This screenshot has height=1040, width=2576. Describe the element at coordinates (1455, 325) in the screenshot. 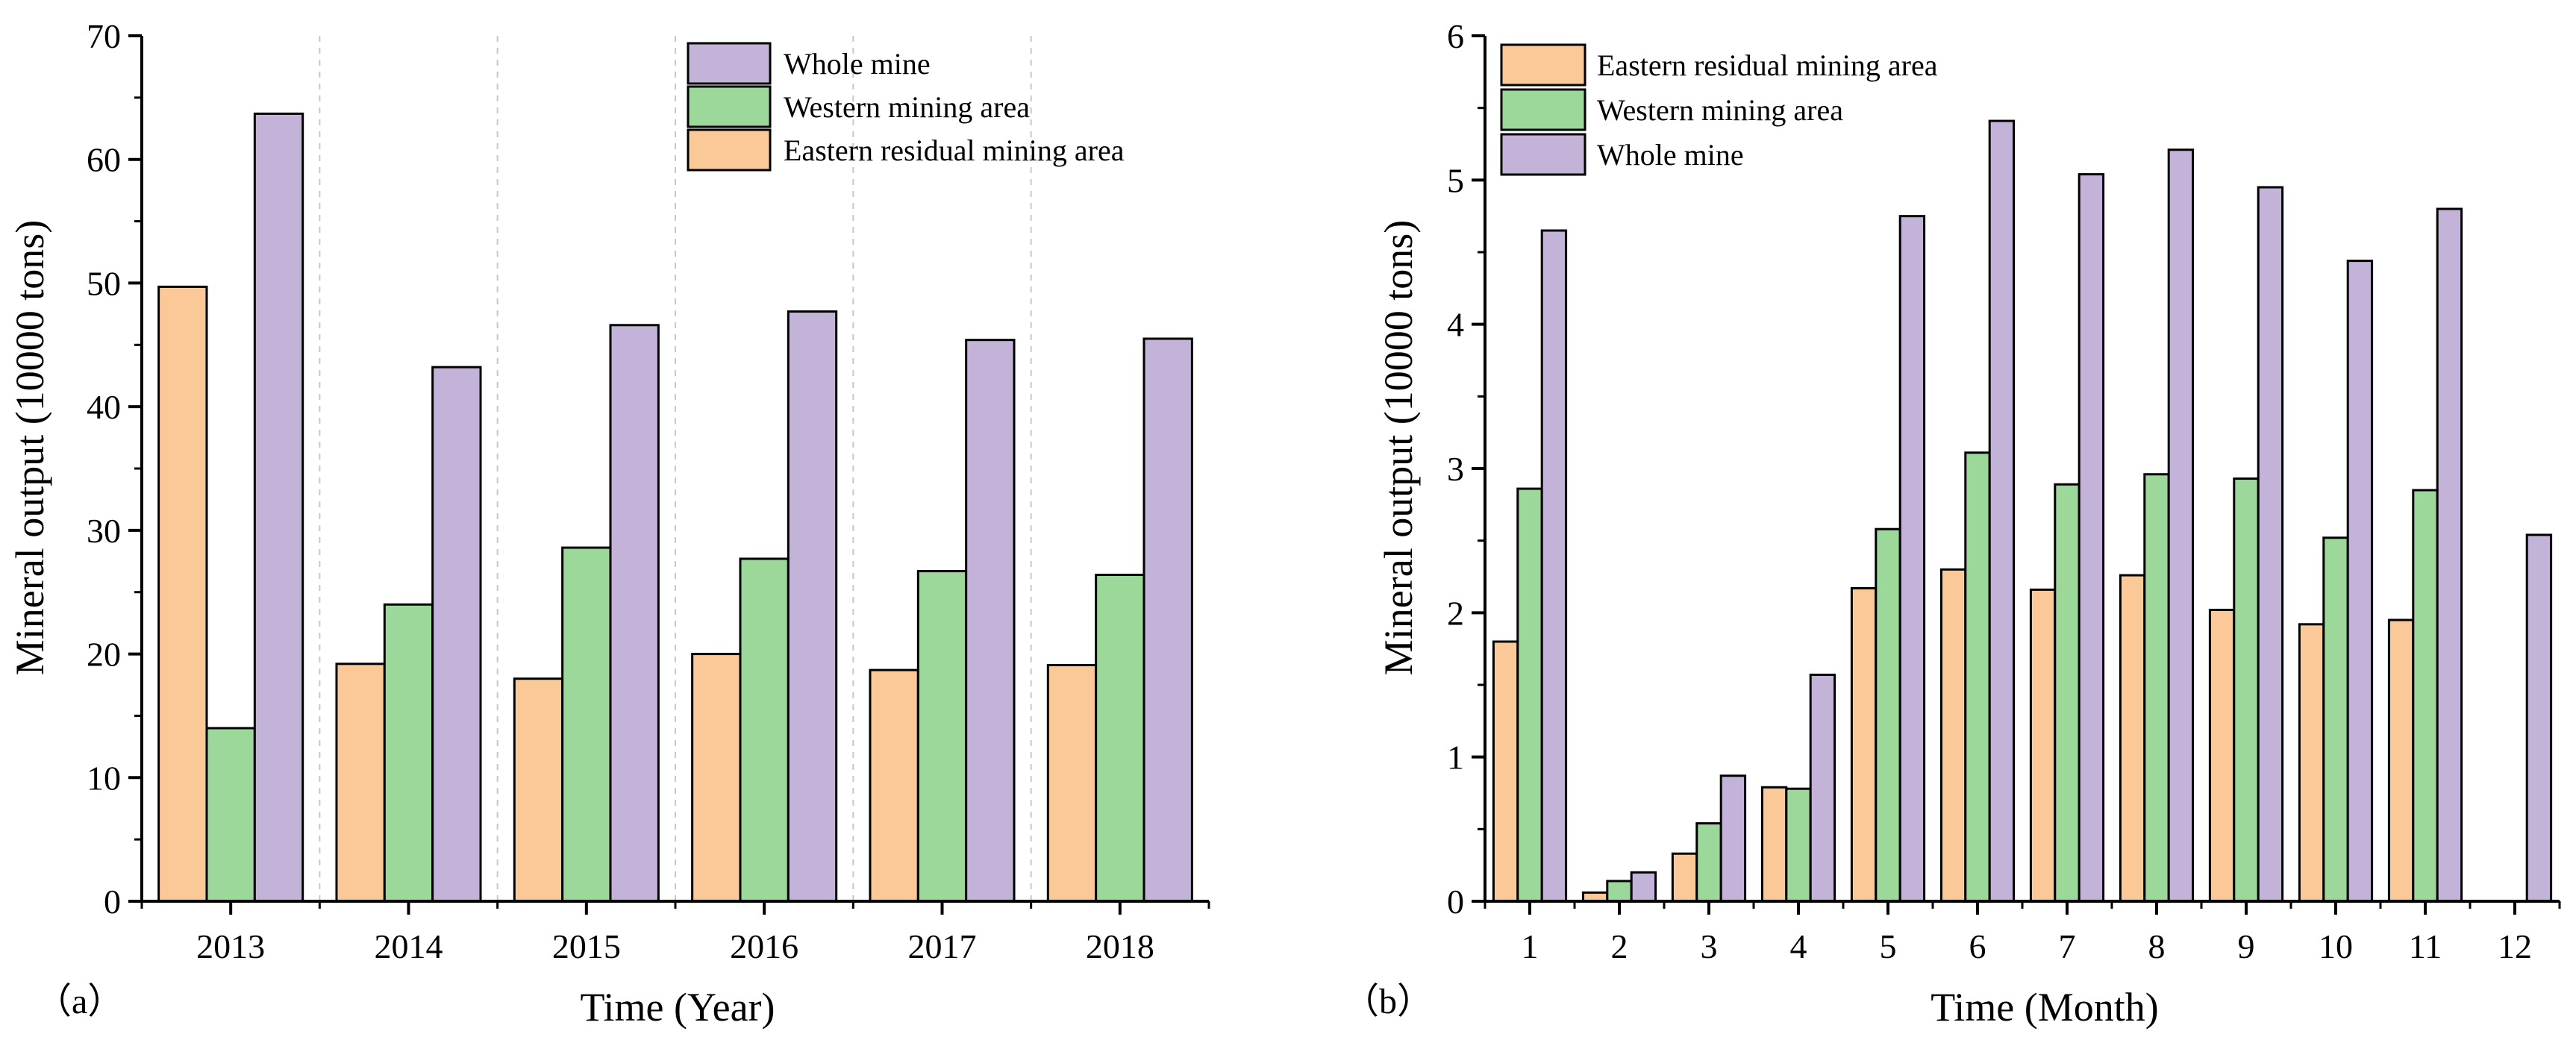

I see `y-tick-label: 4` at that location.